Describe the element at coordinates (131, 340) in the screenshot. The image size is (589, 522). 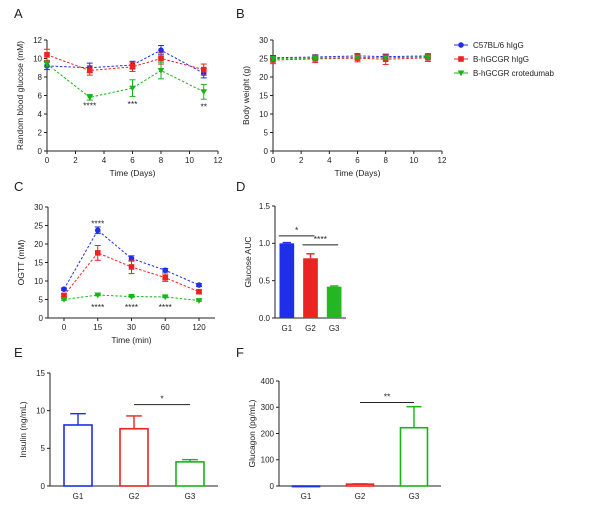
I see `x-axis-label: Time (min)` at that location.